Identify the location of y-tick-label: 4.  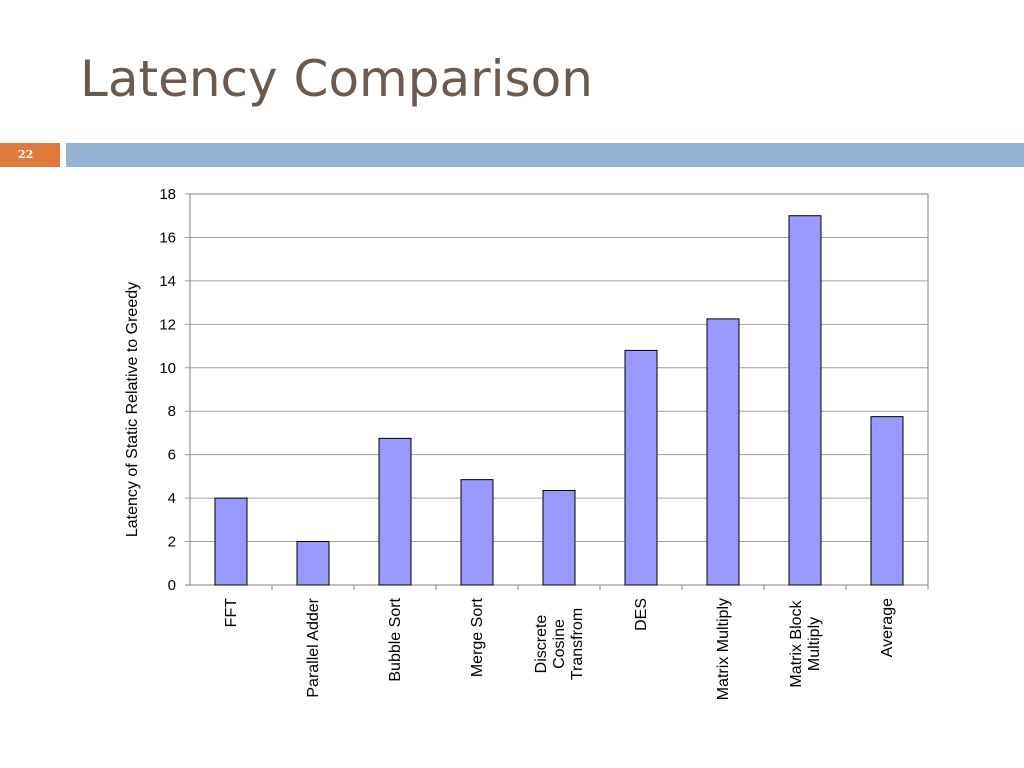
(172, 498).